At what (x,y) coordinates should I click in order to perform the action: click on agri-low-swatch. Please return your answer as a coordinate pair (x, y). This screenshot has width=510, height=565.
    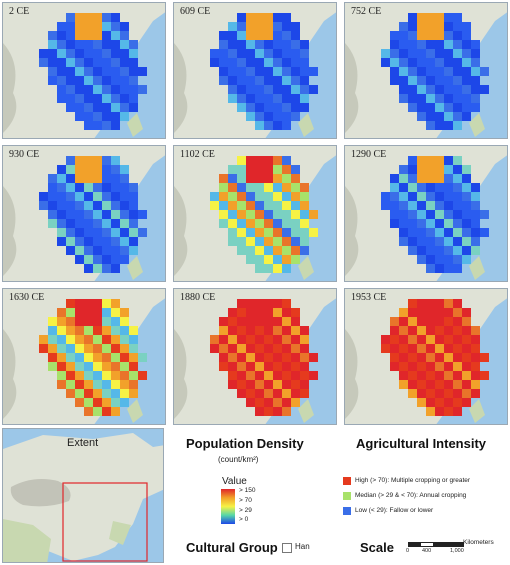
    Looking at the image, I should click on (347, 511).